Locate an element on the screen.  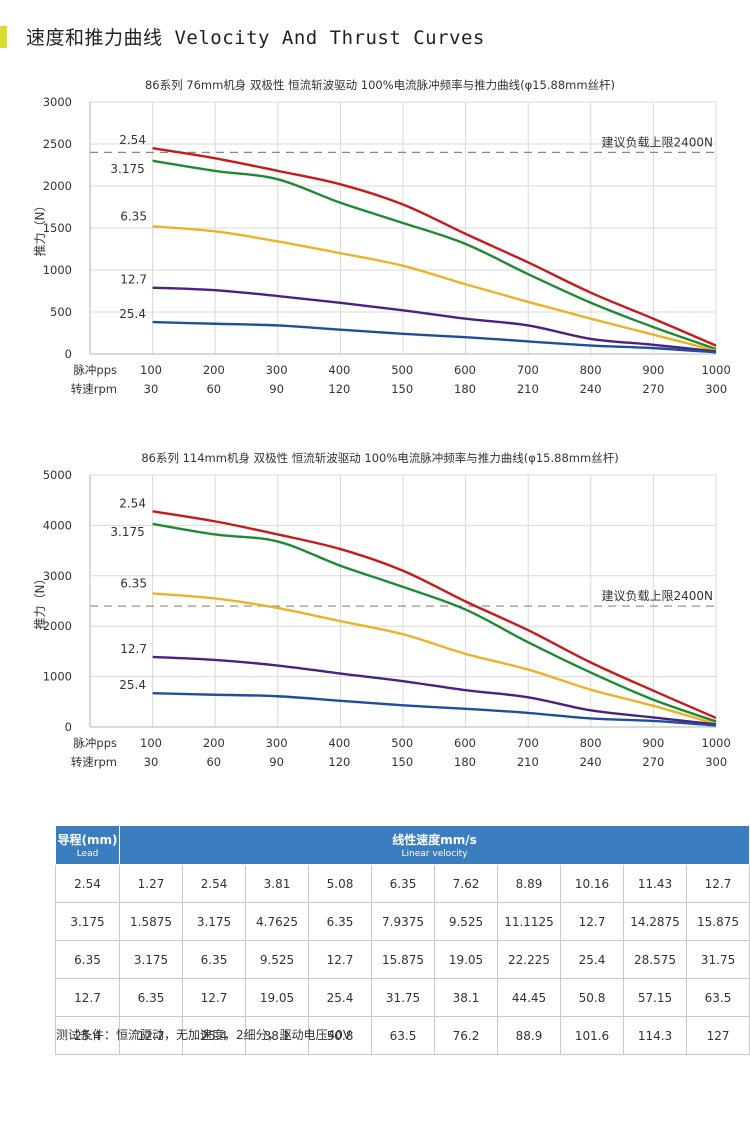
lead-cell: 2.54 is located at coordinates (87, 883).